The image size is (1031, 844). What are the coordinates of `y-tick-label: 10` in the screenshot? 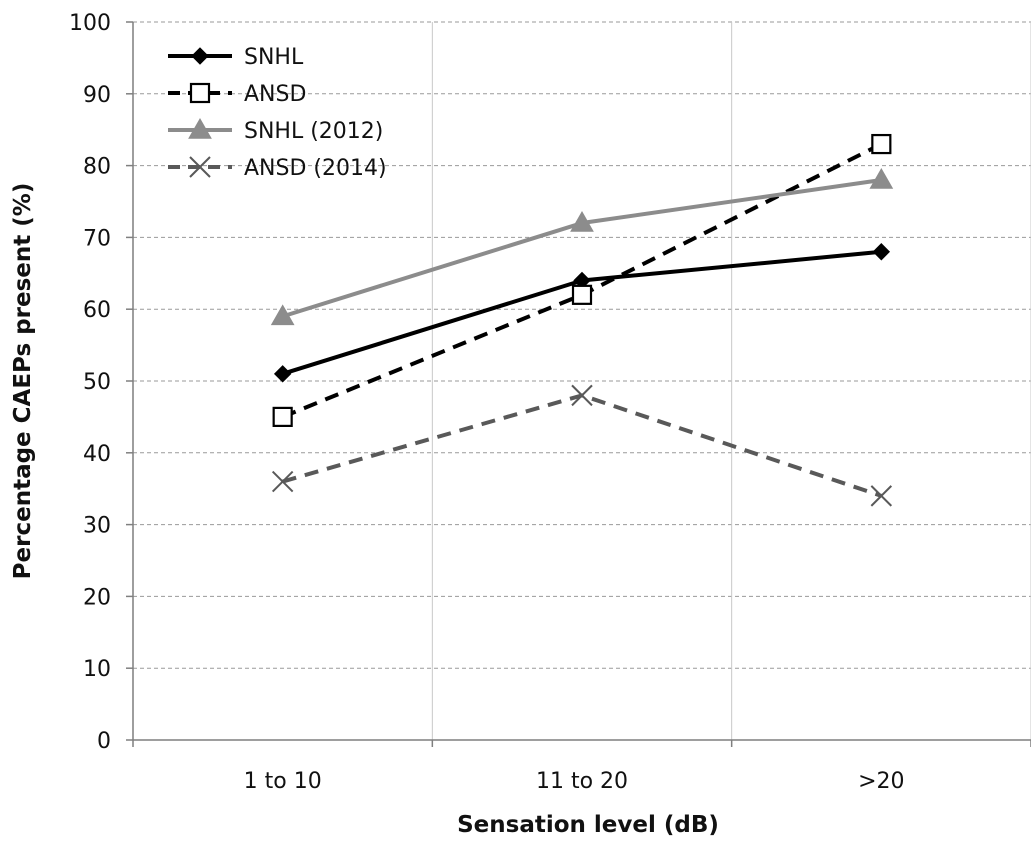 It's located at (97, 669).